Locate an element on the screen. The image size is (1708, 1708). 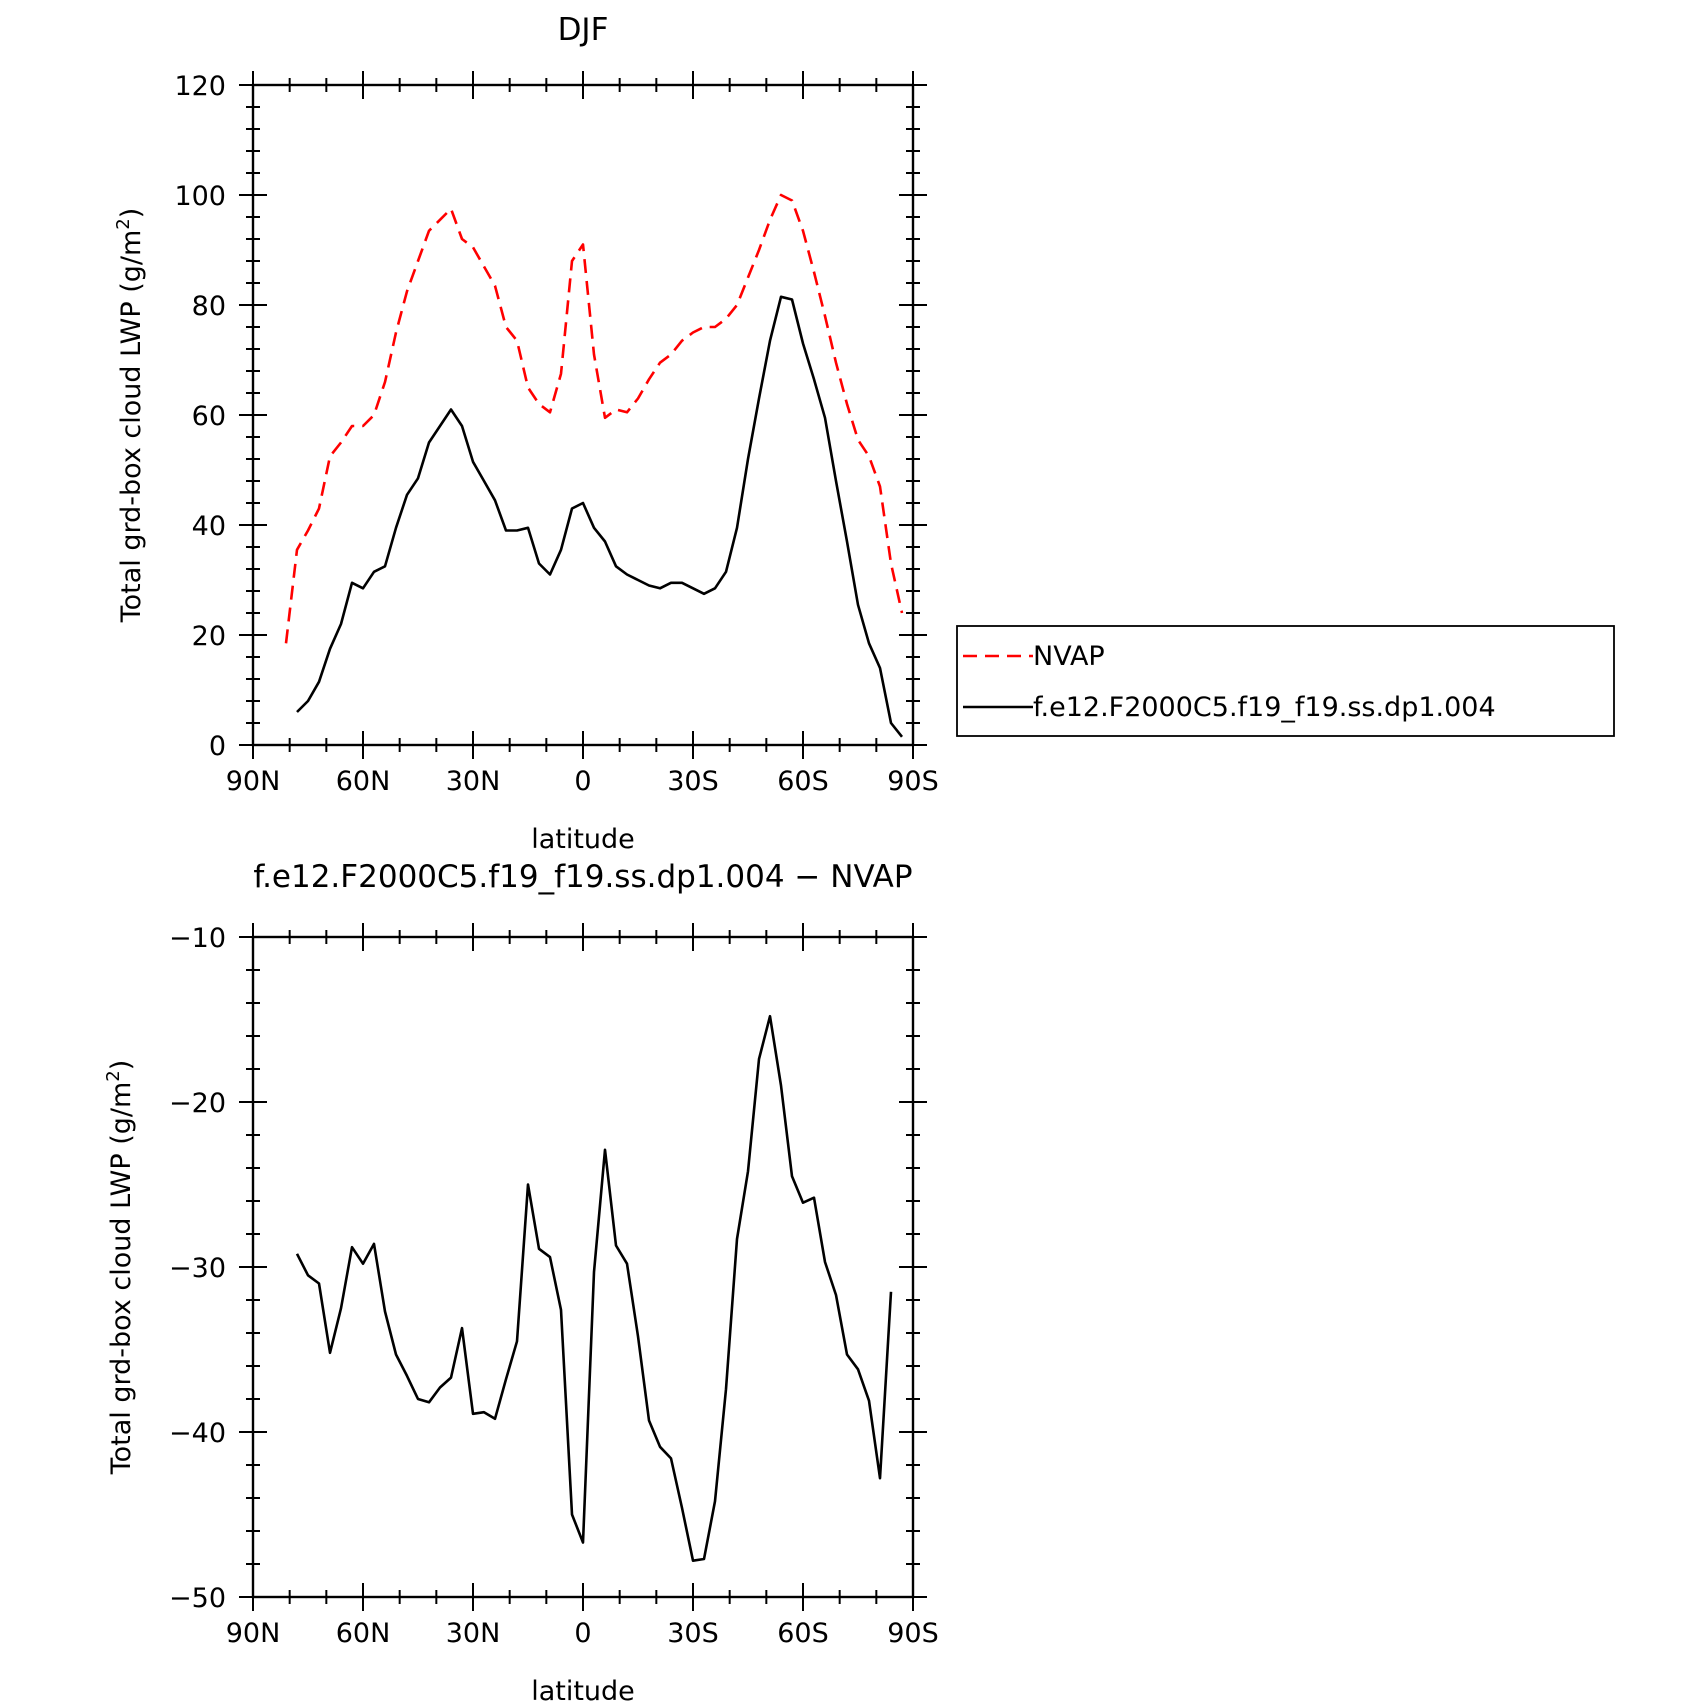
chart-title: DJF is located at coordinates (583, 30).